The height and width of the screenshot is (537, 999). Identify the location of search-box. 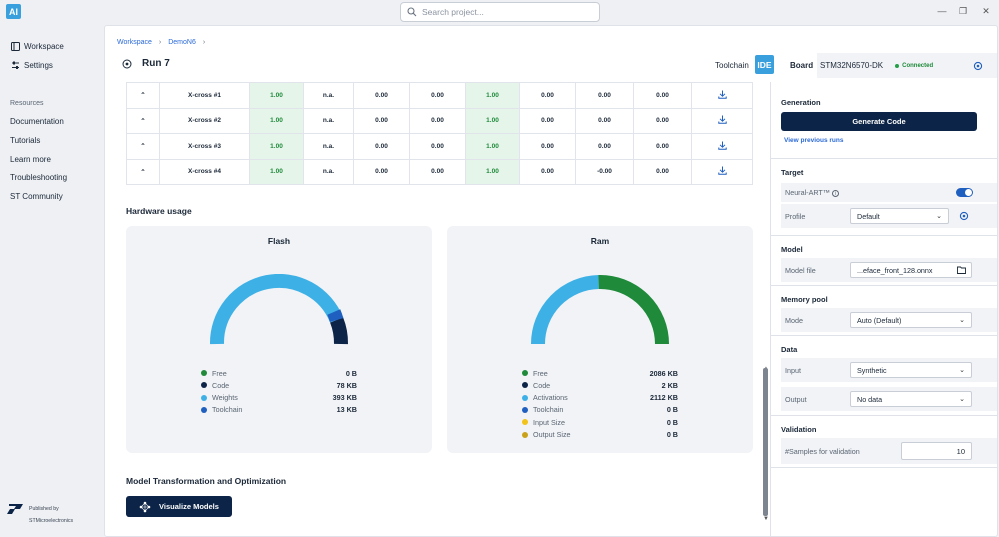
(500, 12).